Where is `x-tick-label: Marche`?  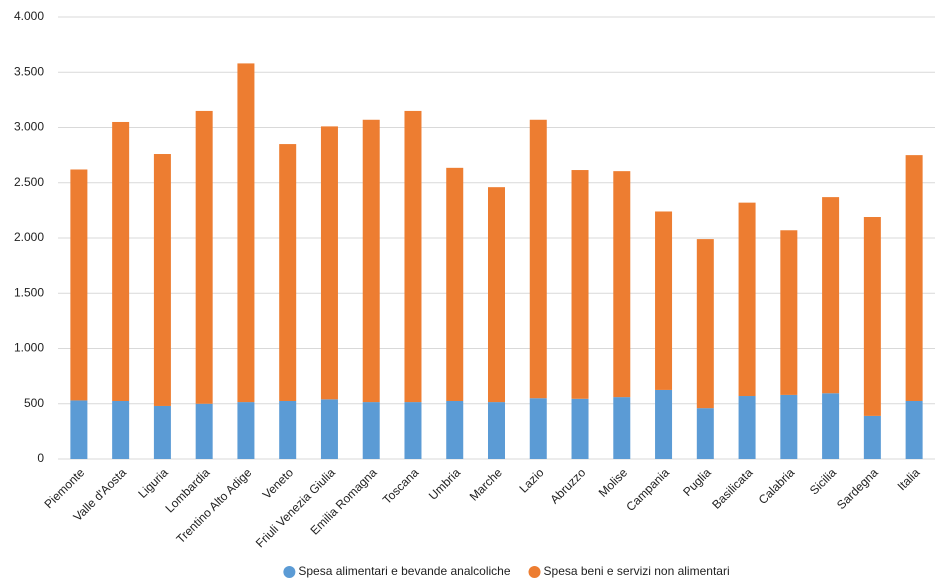
x-tick-label: Marche is located at coordinates (486, 484).